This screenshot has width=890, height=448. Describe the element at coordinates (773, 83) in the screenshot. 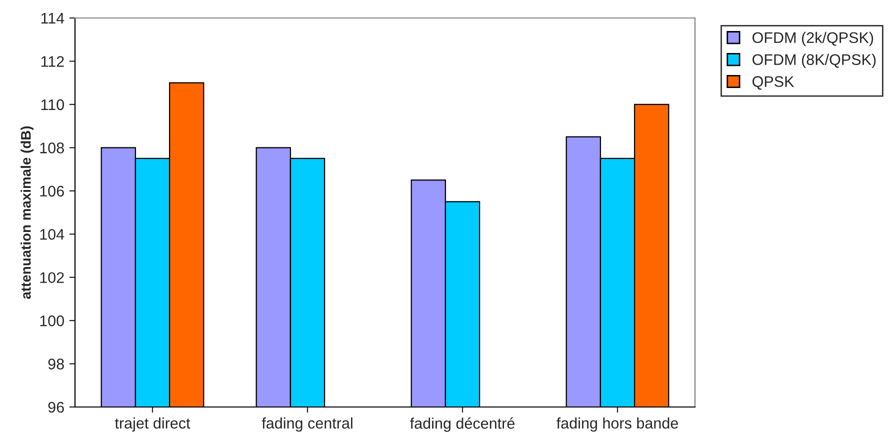

I see `legend-label: QPSK` at that location.